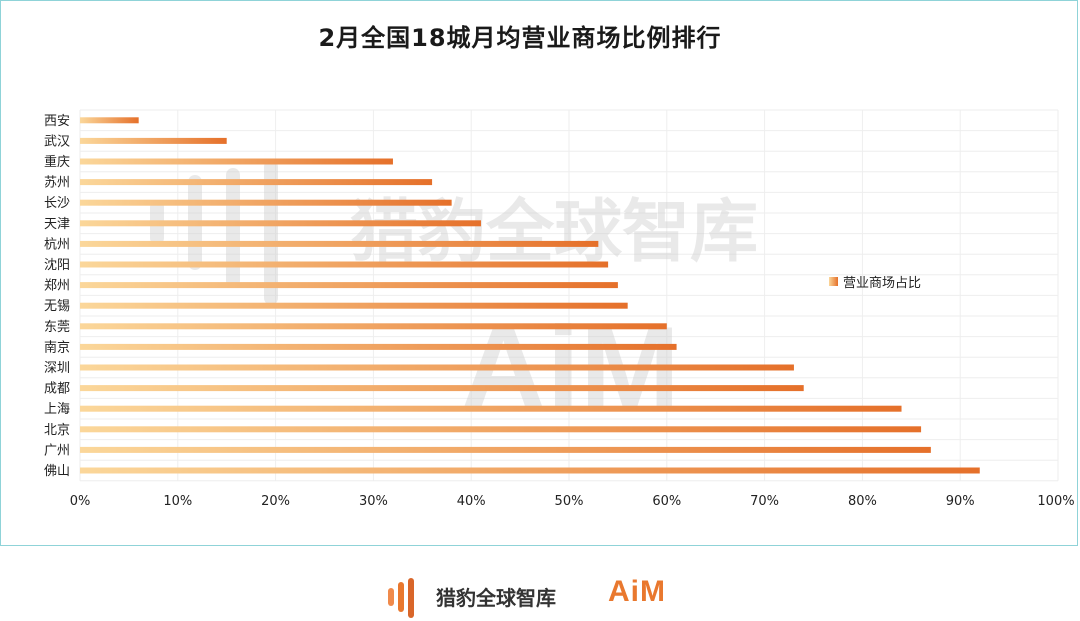 This screenshot has width=1080, height=621. What do you see at coordinates (57, 368) in the screenshot?
I see `category-label: 深圳` at bounding box center [57, 368].